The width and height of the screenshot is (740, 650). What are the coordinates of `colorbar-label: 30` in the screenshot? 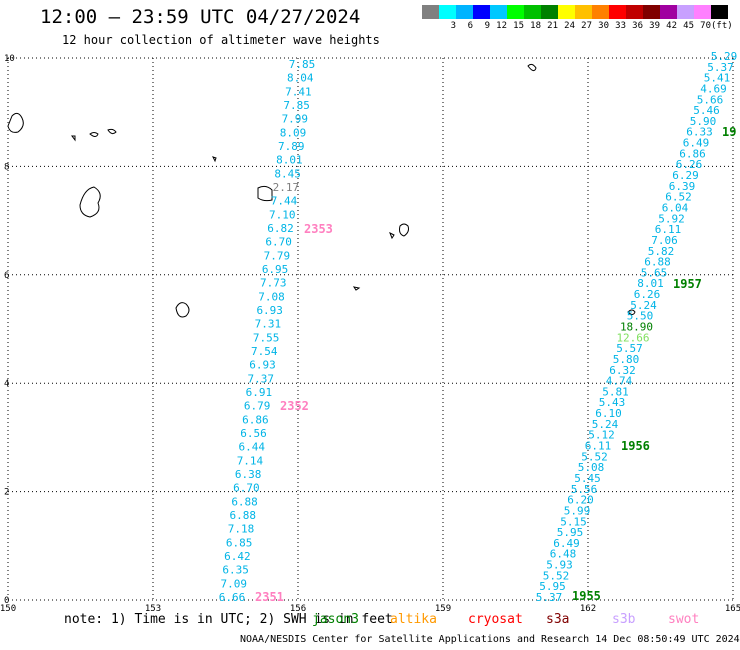 It's located at (603, 26).